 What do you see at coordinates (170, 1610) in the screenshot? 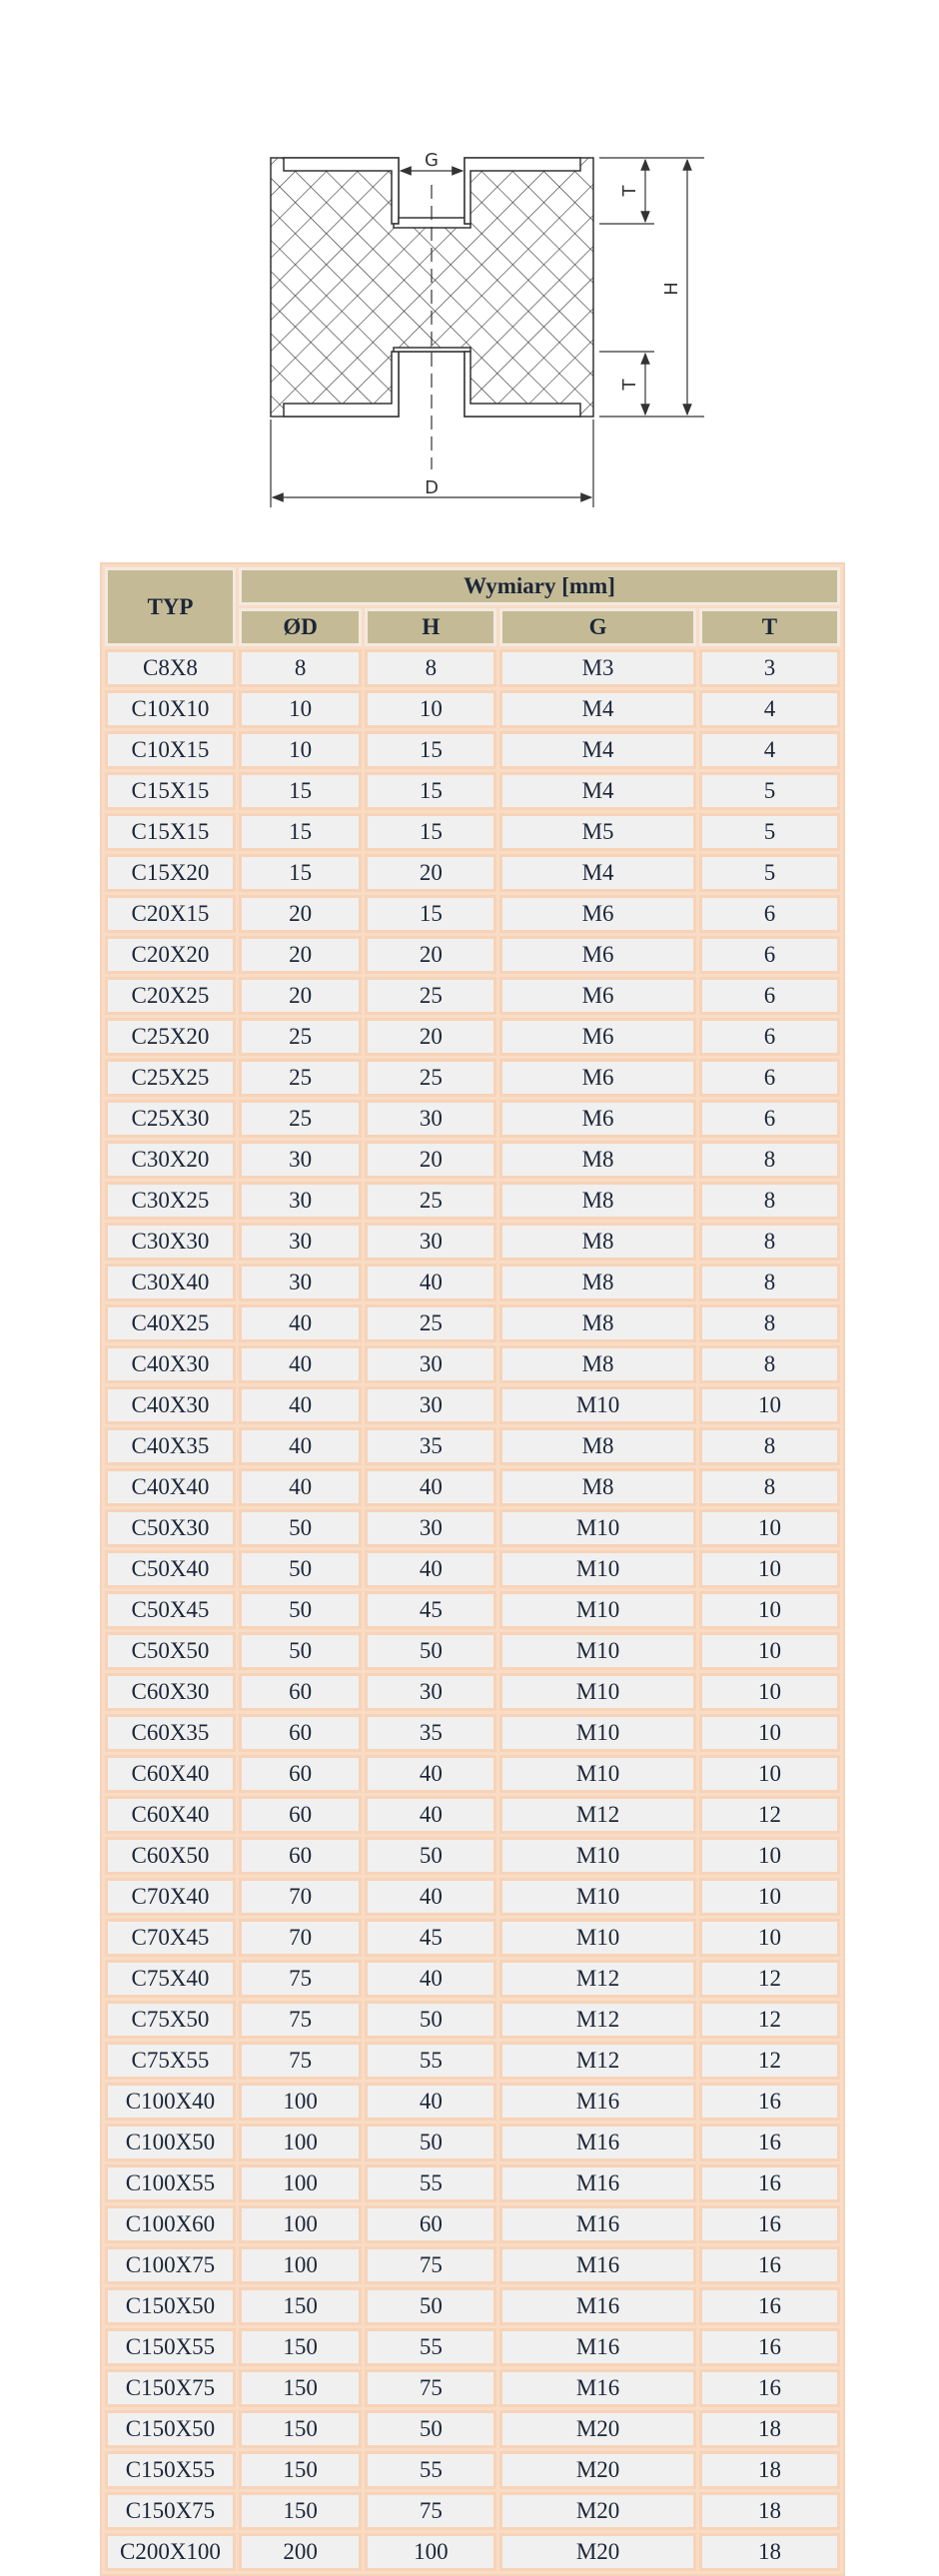
I see `cell-typ: C50X45` at bounding box center [170, 1610].